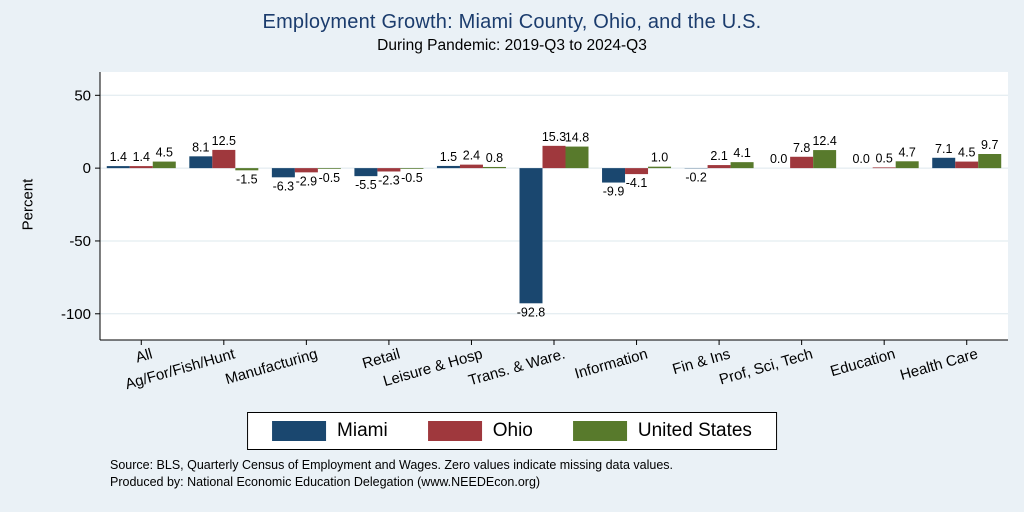 This screenshot has width=1024, height=512. Describe the element at coordinates (883, 158) in the screenshot. I see `bar-value-label: 0.5` at that location.